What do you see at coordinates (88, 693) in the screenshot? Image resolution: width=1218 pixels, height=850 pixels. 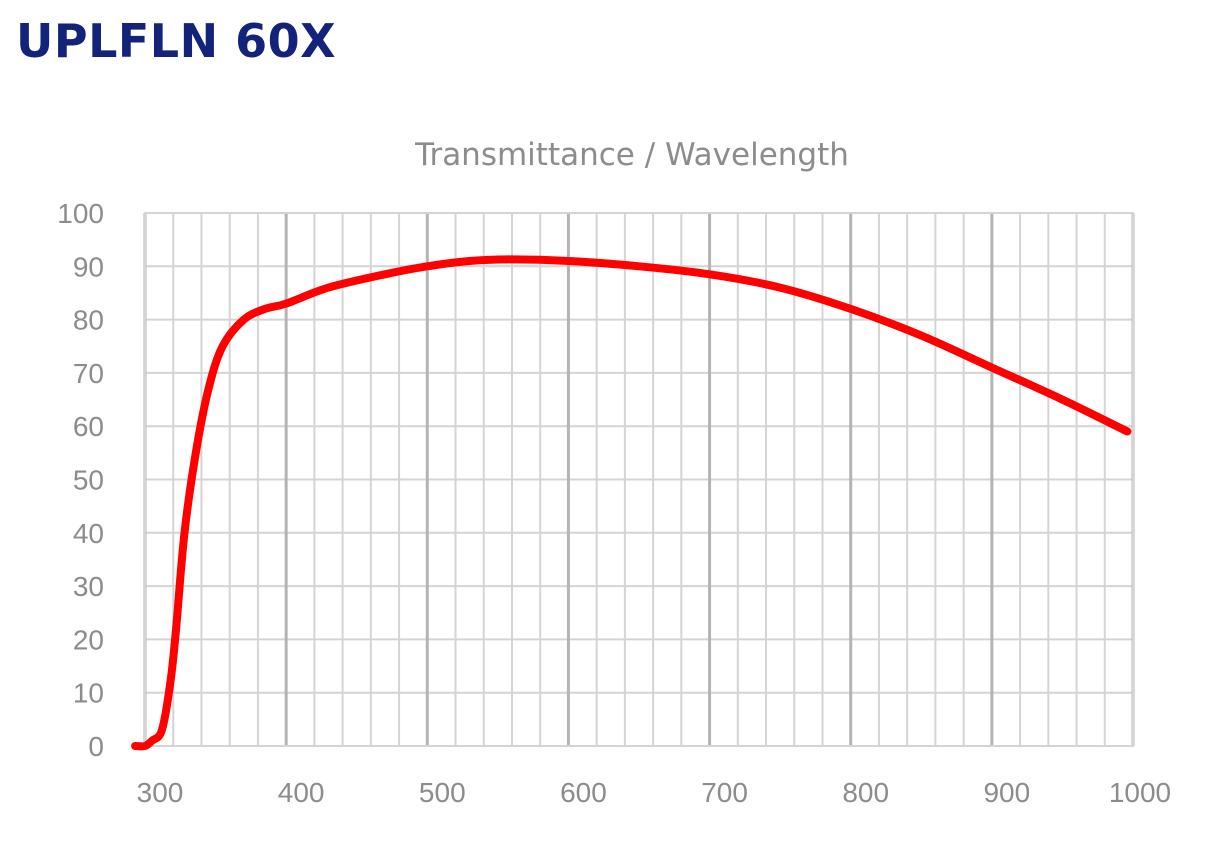 I see `y-tick-label: 10` at bounding box center [88, 693].